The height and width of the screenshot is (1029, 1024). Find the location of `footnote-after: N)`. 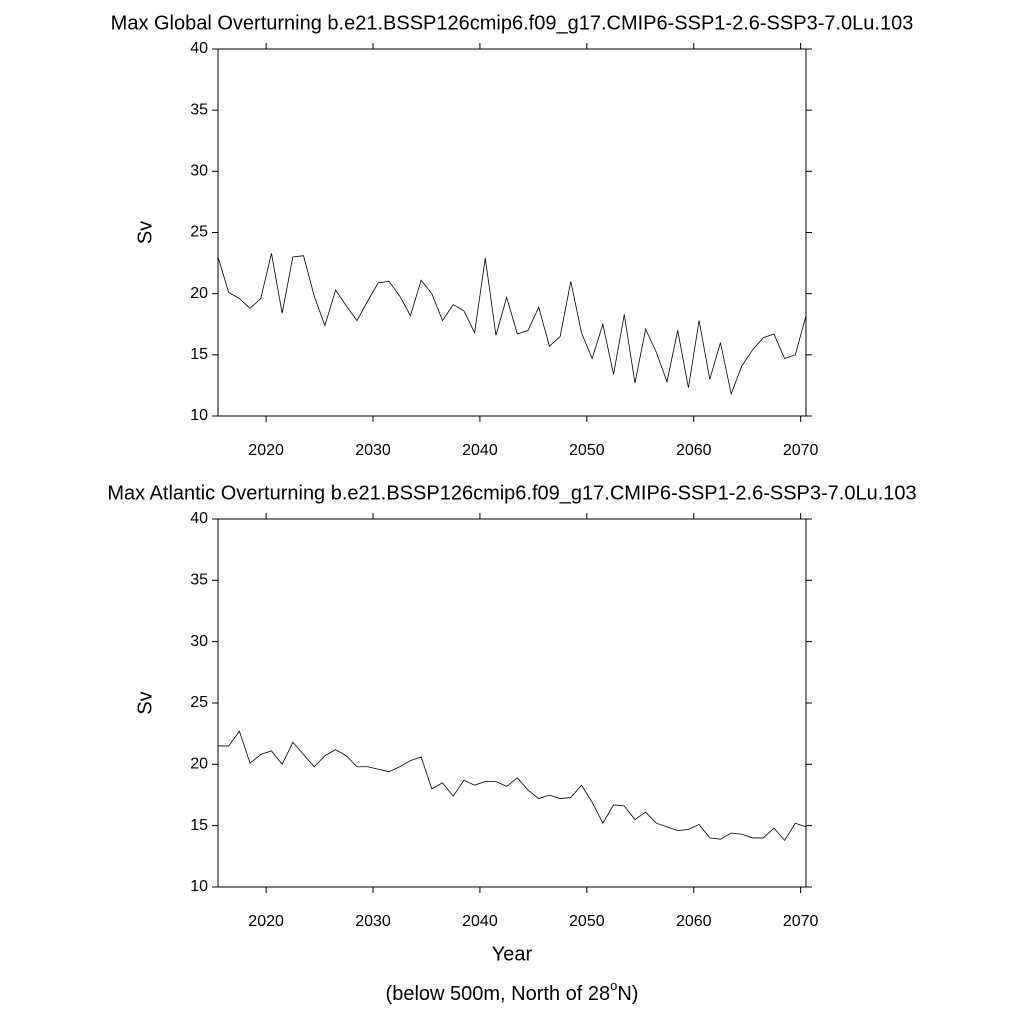

footnote-after: N) is located at coordinates (627, 994).